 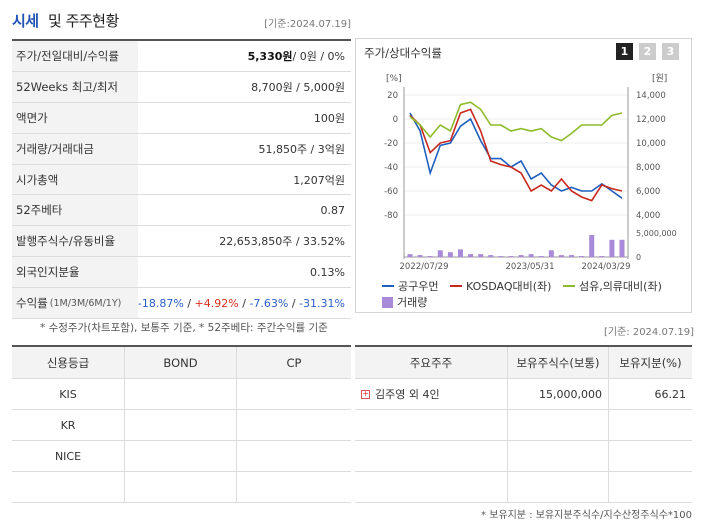 I want to click on legend-item: KOSDAQ대비(좌), so click(x=500, y=286).